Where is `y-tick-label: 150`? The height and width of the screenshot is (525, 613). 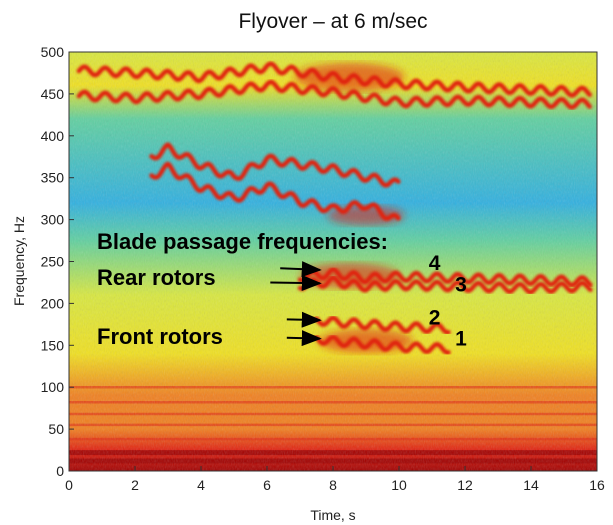 y-tick-label: 150 is located at coordinates (53, 345).